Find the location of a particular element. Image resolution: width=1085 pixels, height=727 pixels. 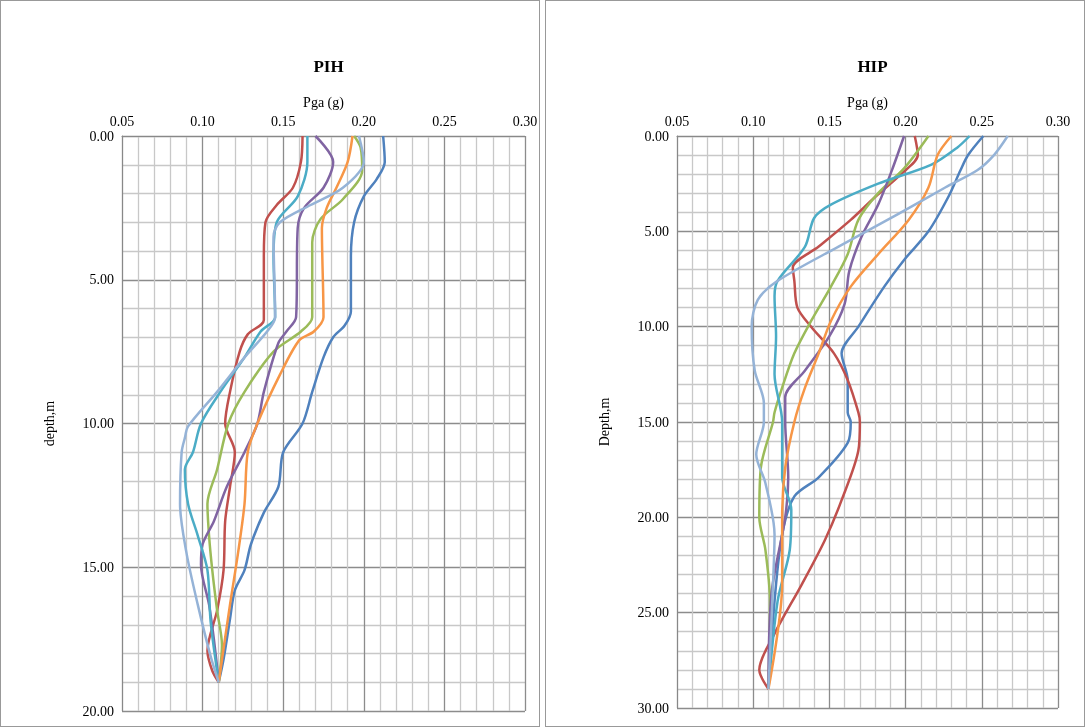

y-axis-title: depth,m is located at coordinates (49, 423).